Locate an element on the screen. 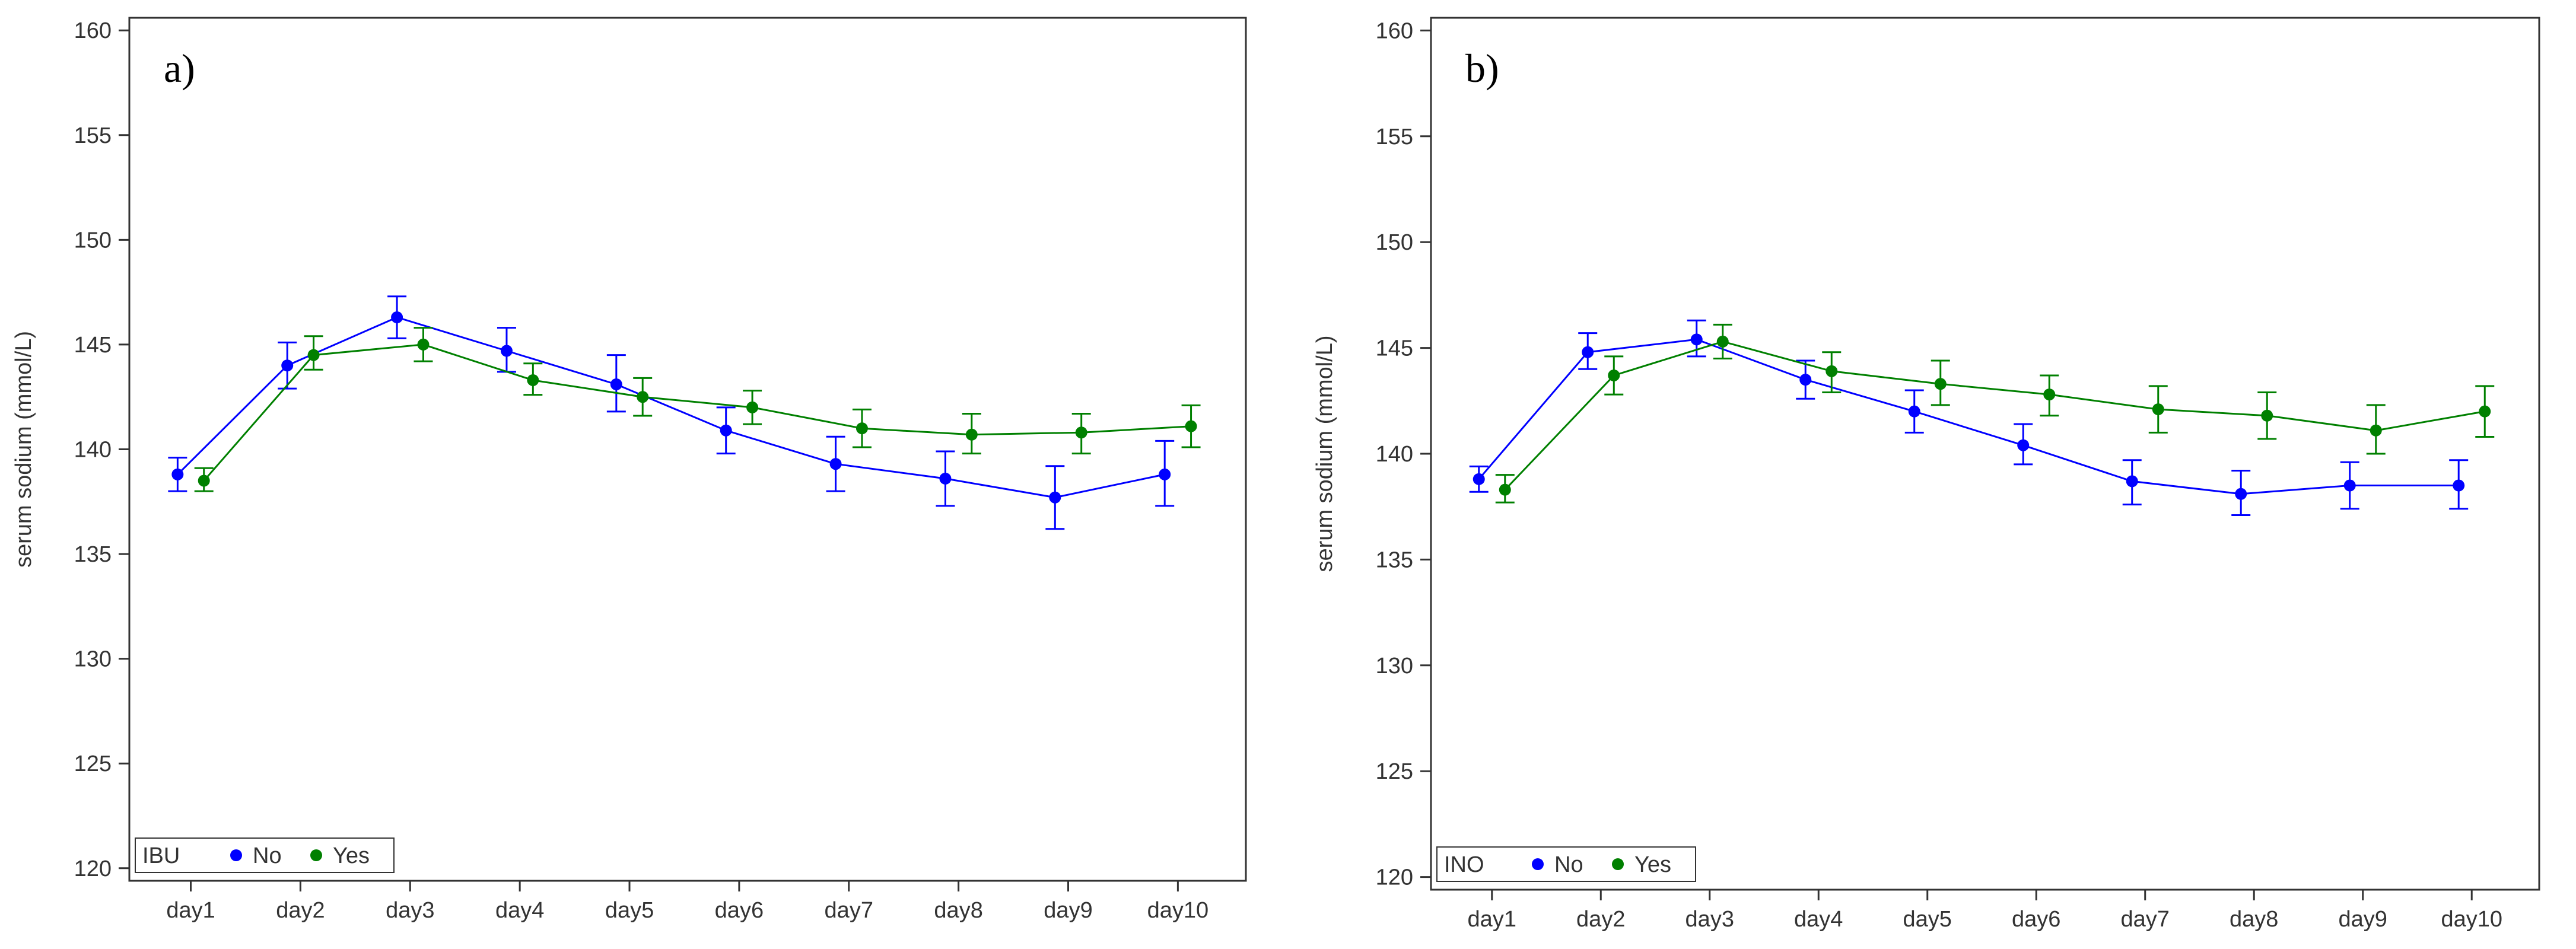 The image size is (2576, 949). legend-title: IBU is located at coordinates (161, 855).